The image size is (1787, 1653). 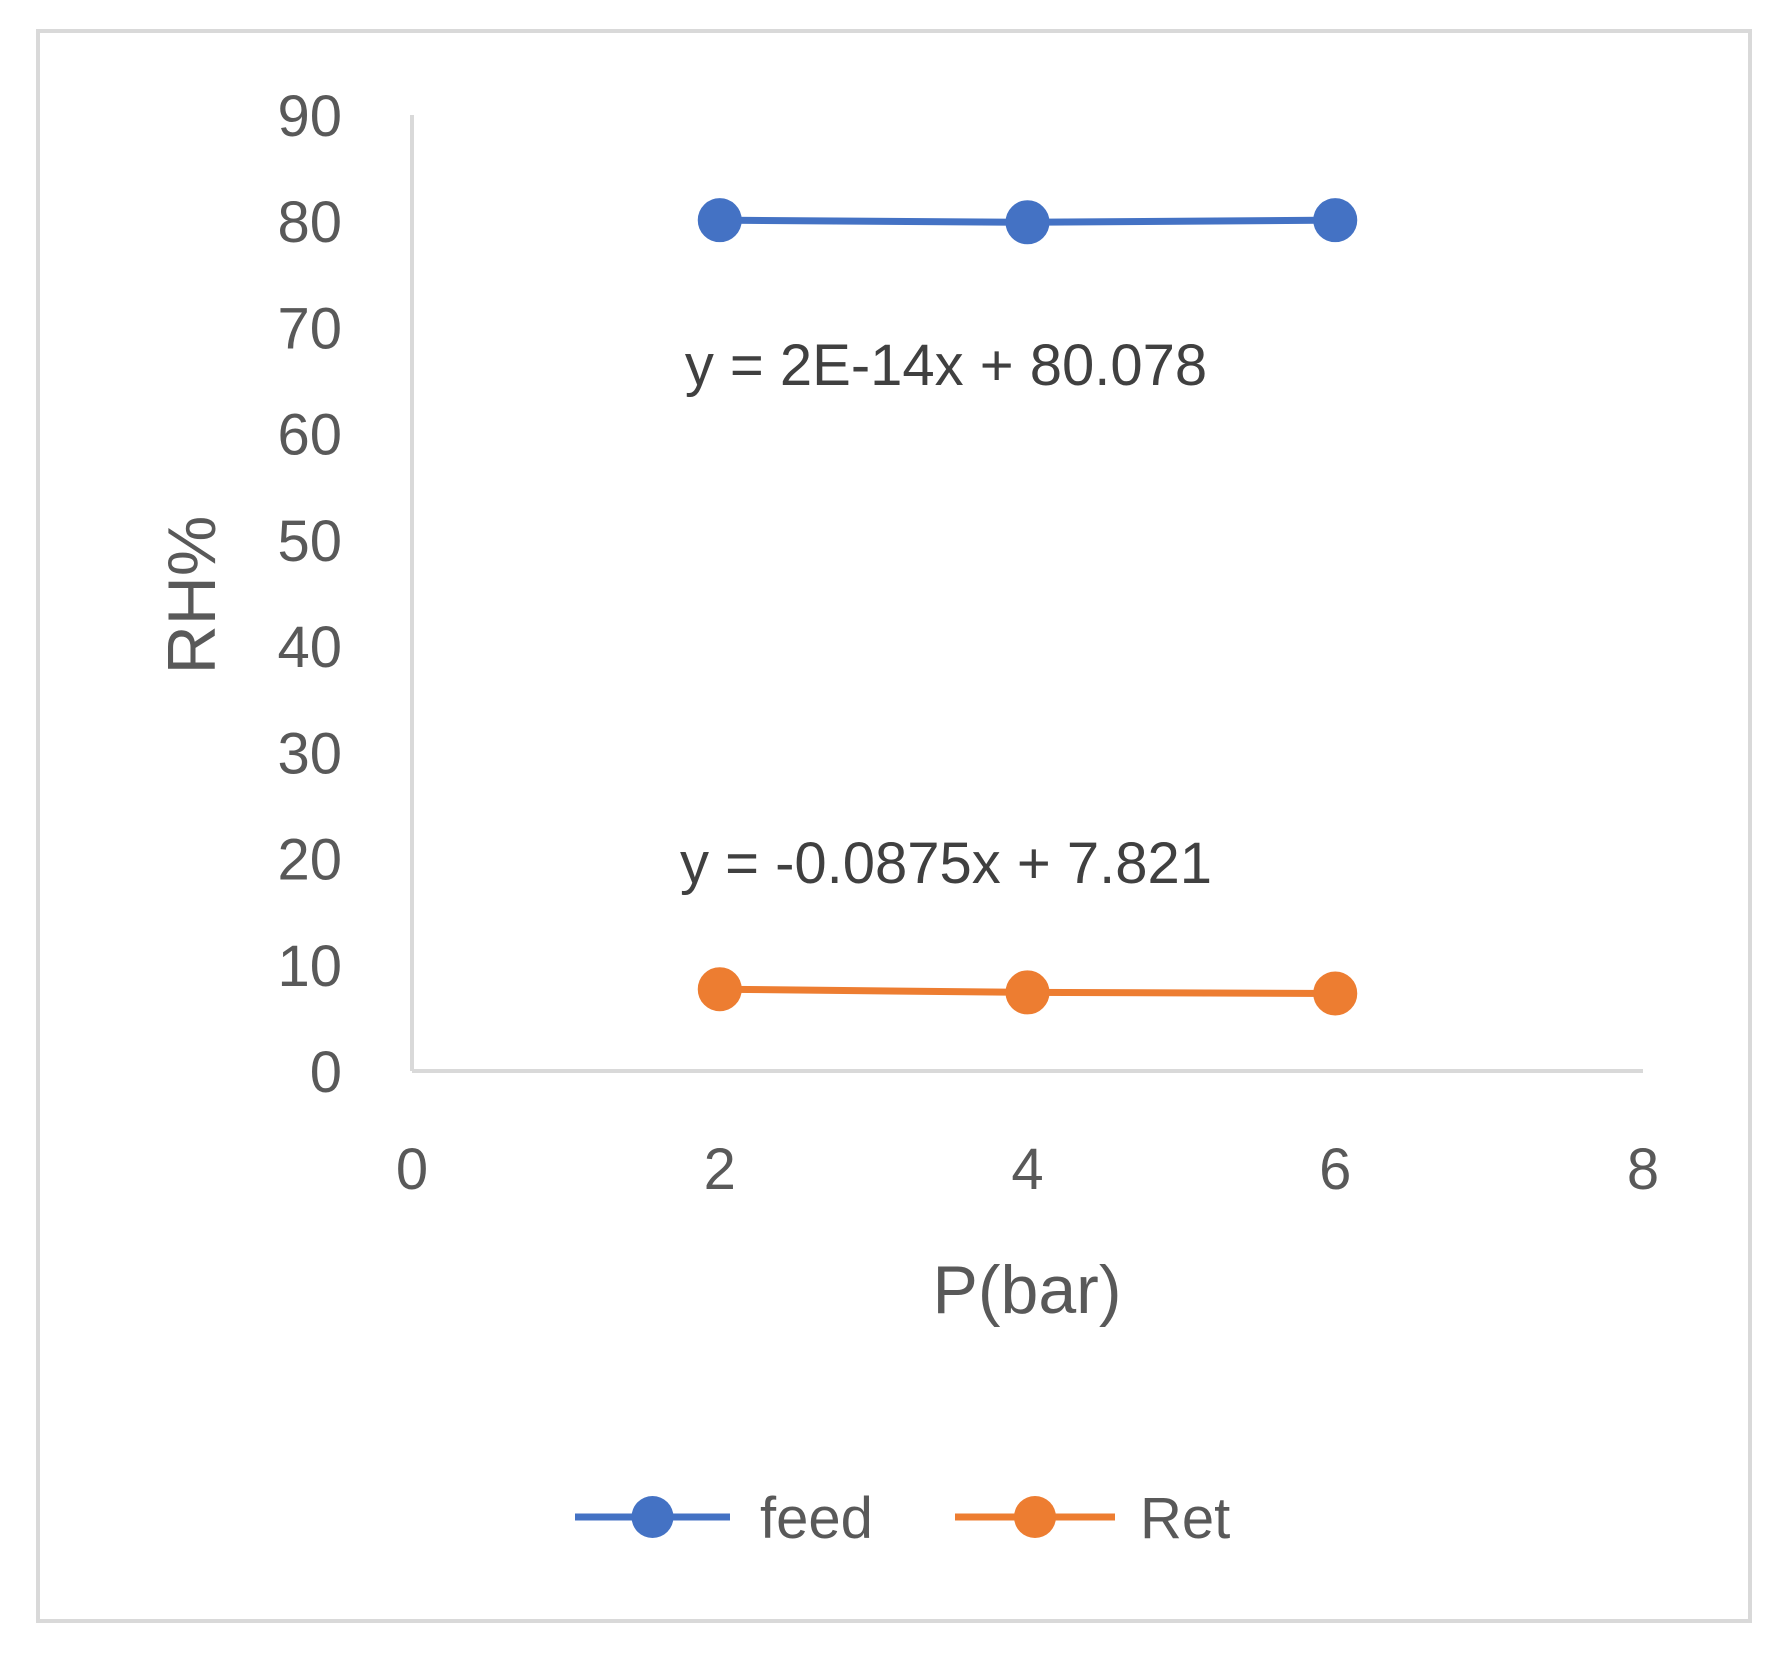 What do you see at coordinates (309, 328) in the screenshot?
I see `y-tick-label: 70` at bounding box center [309, 328].